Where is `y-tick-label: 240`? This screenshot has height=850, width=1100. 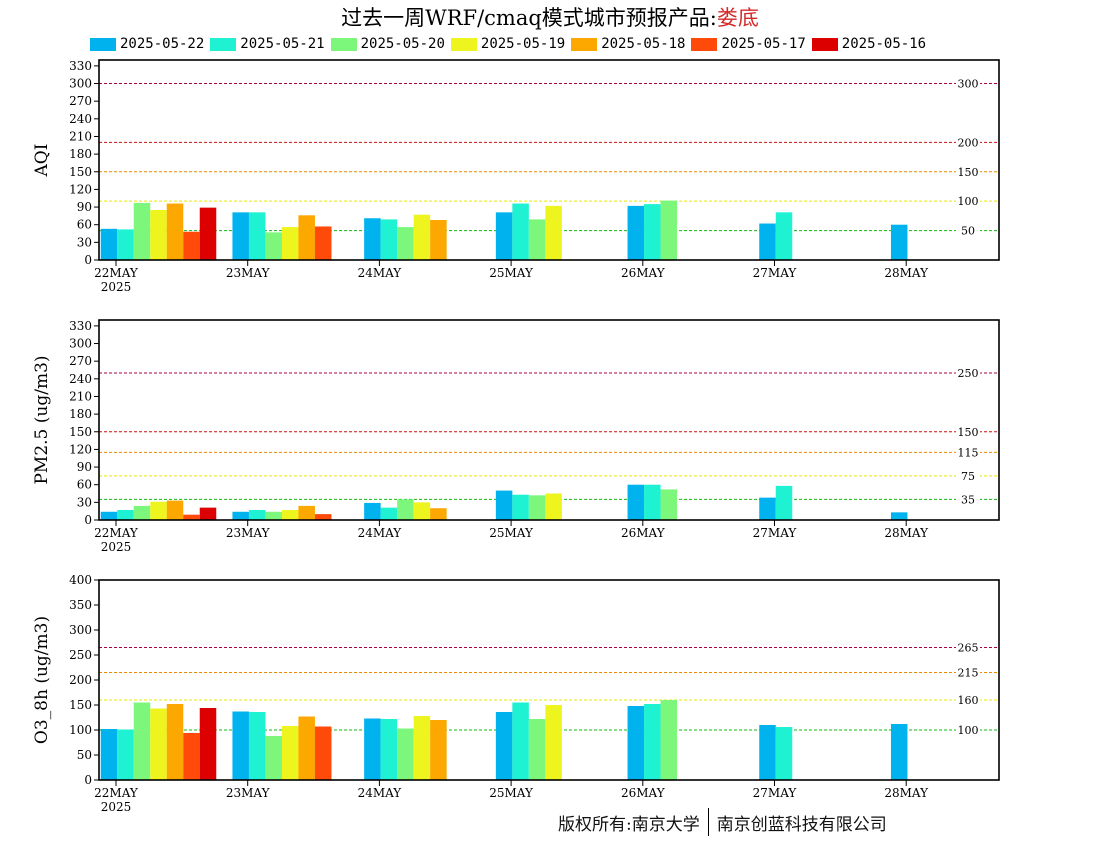
y-tick-label: 240 is located at coordinates (80, 119).